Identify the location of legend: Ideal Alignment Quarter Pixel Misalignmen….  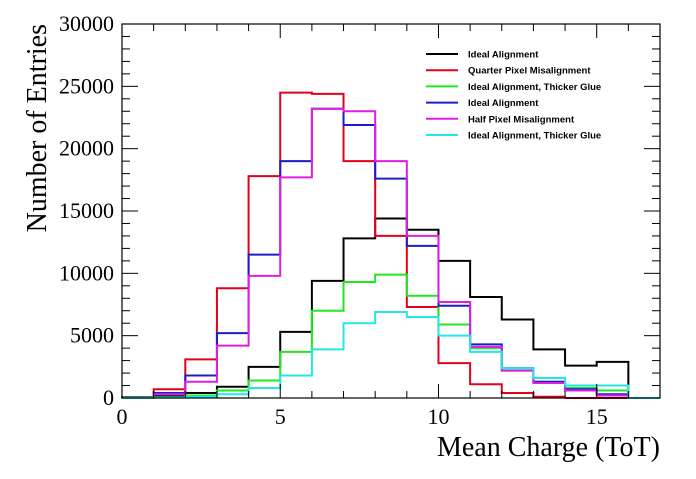
(513, 96).